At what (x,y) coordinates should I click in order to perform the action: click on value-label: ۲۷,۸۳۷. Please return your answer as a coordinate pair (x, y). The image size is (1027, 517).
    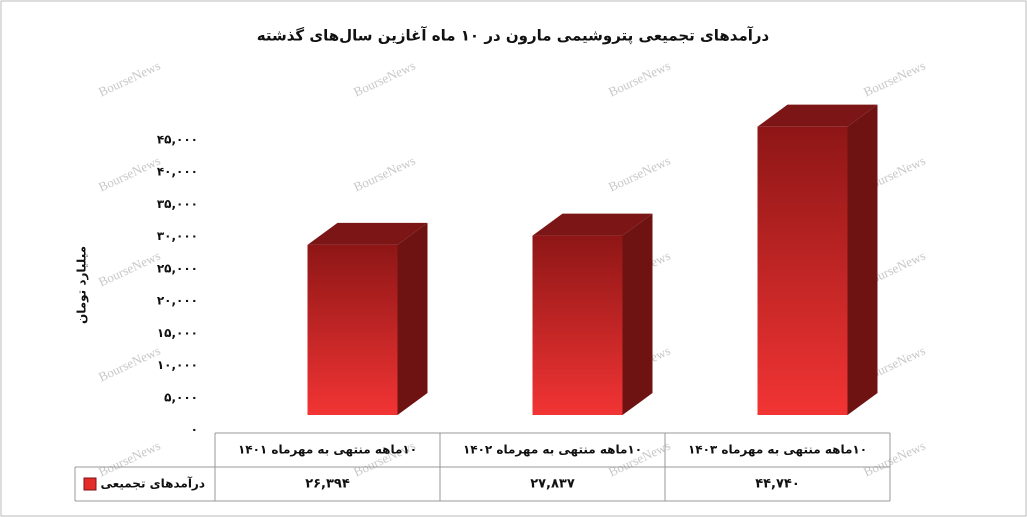
    Looking at the image, I should click on (552, 484).